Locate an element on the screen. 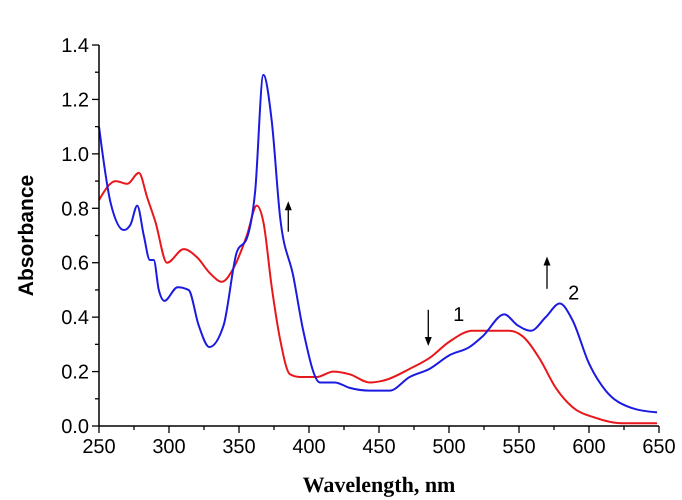 The height and width of the screenshot is (500, 682). x-tick-label: 450 is located at coordinates (379, 447).